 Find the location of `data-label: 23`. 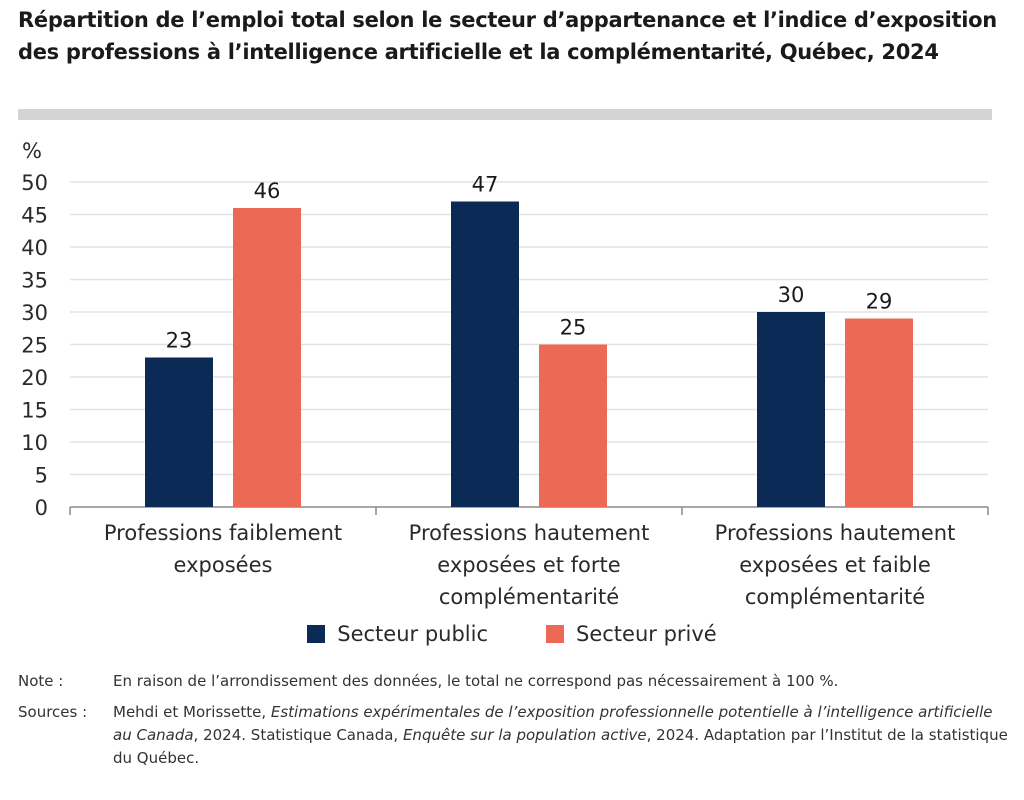

data-label: 23 is located at coordinates (179, 341).